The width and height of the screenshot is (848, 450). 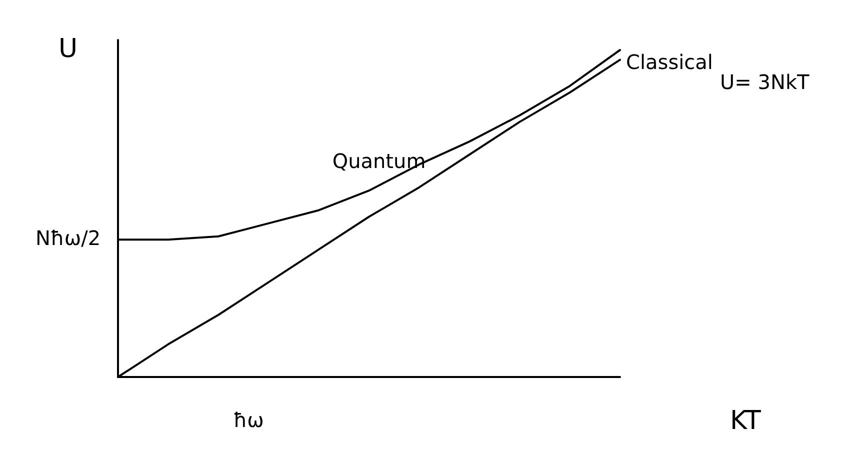 What do you see at coordinates (379, 160) in the screenshot?
I see `series-label: Quantum` at bounding box center [379, 160].